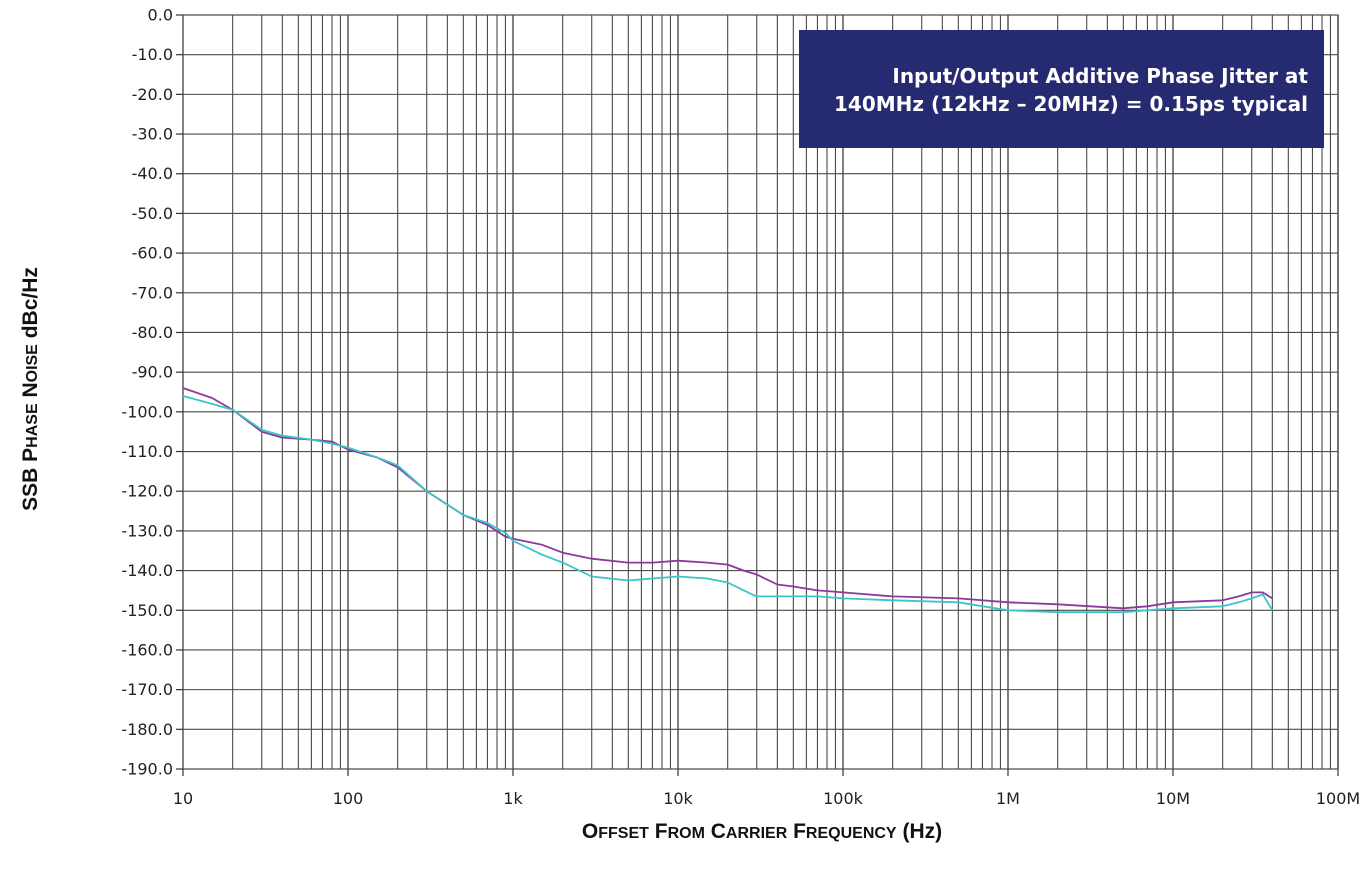  I want to click on y-tick-label: -120.0, so click(147, 491).